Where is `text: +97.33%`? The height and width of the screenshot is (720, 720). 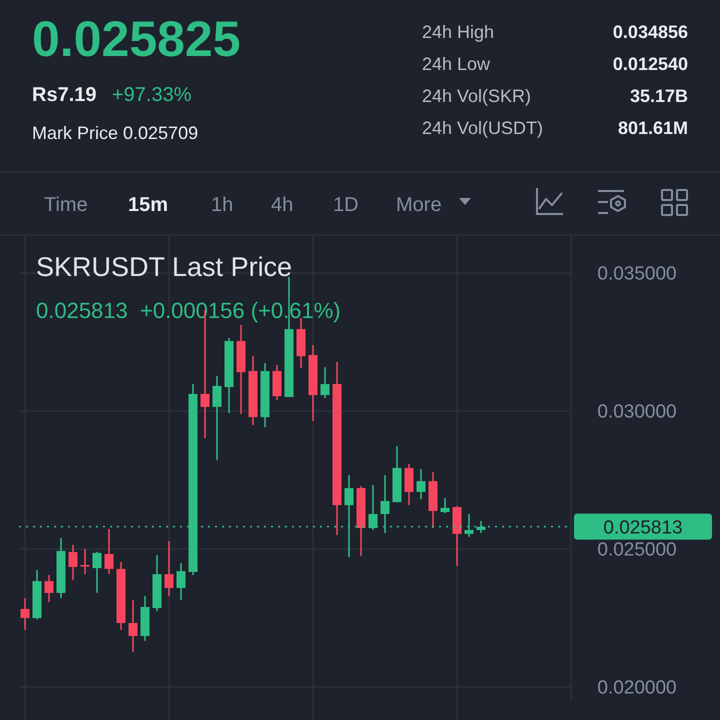 text: +97.33% is located at coordinates (152, 95).